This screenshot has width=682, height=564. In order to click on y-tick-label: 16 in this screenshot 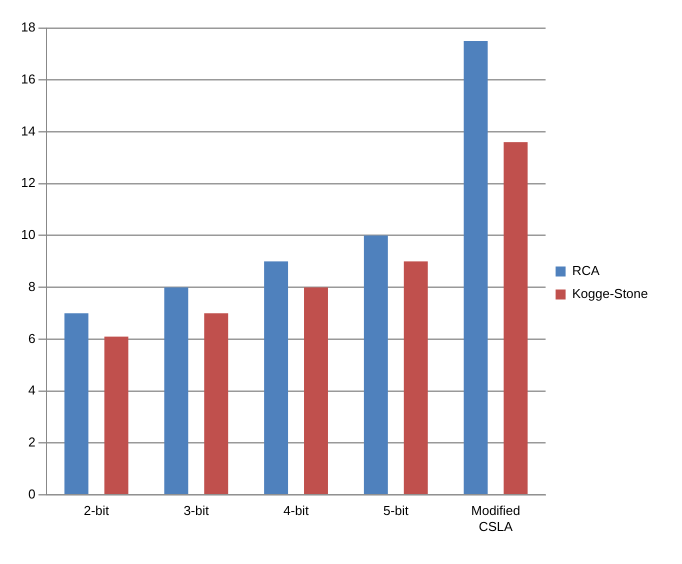, I will do `click(28, 78)`.